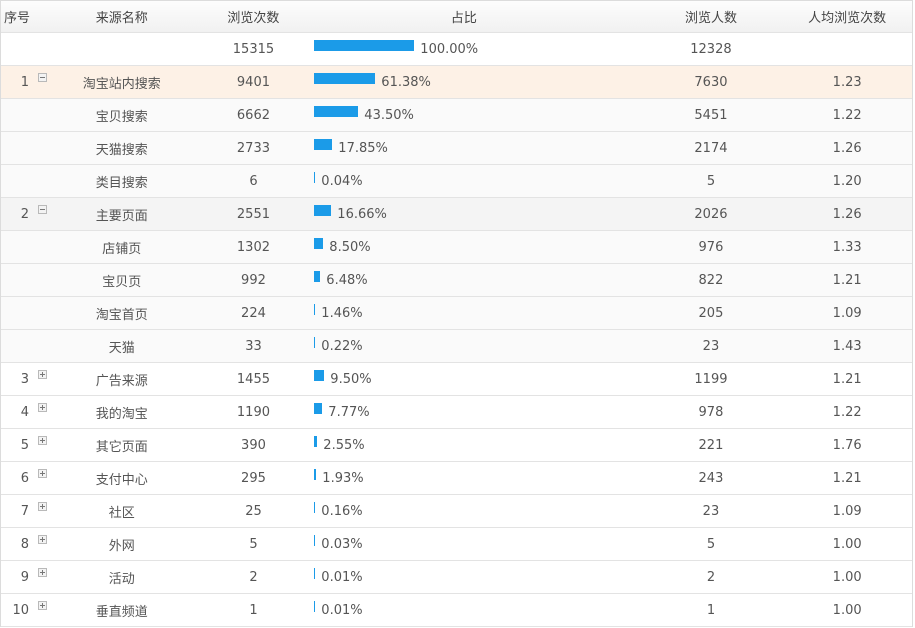 Image resolution: width=915 pixels, height=628 pixels. I want to click on visitors-count: 7630, so click(711, 82).